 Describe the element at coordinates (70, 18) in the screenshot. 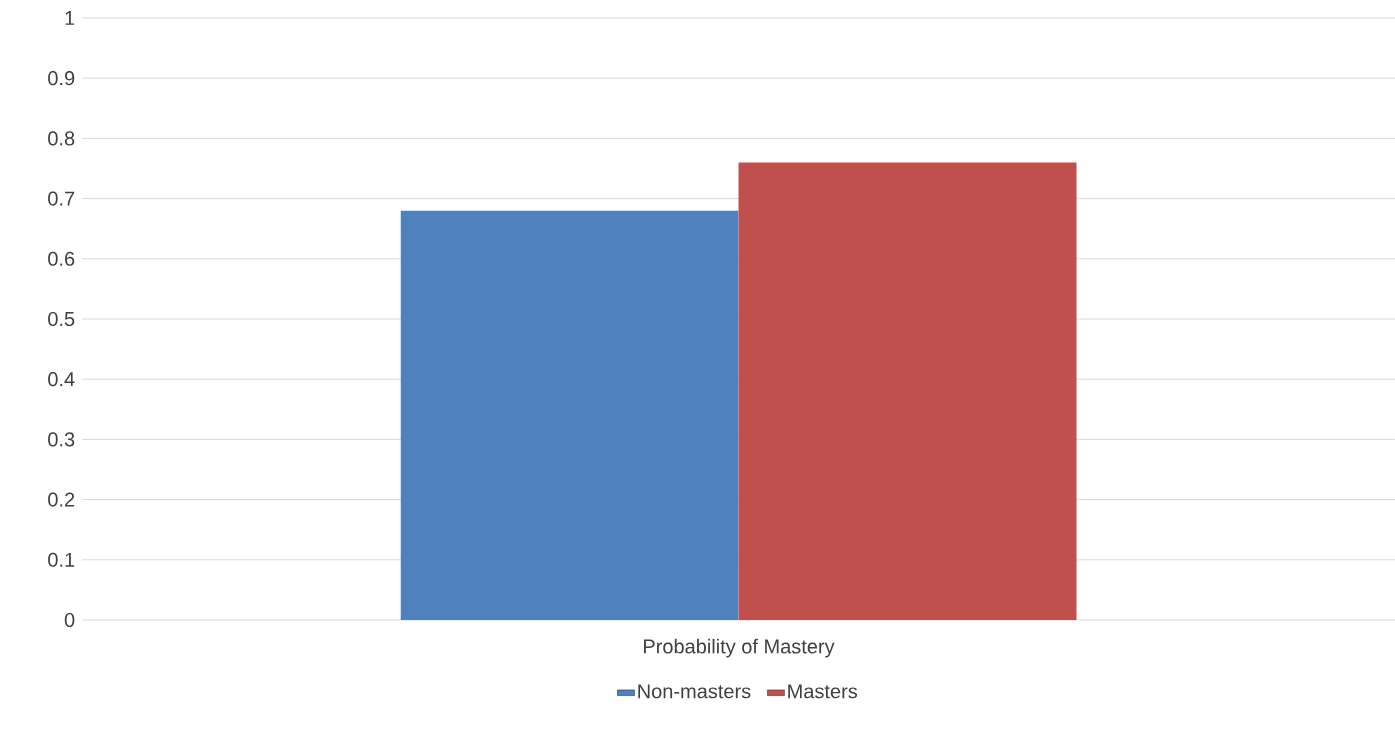

I see `y-tick-label: 1` at that location.